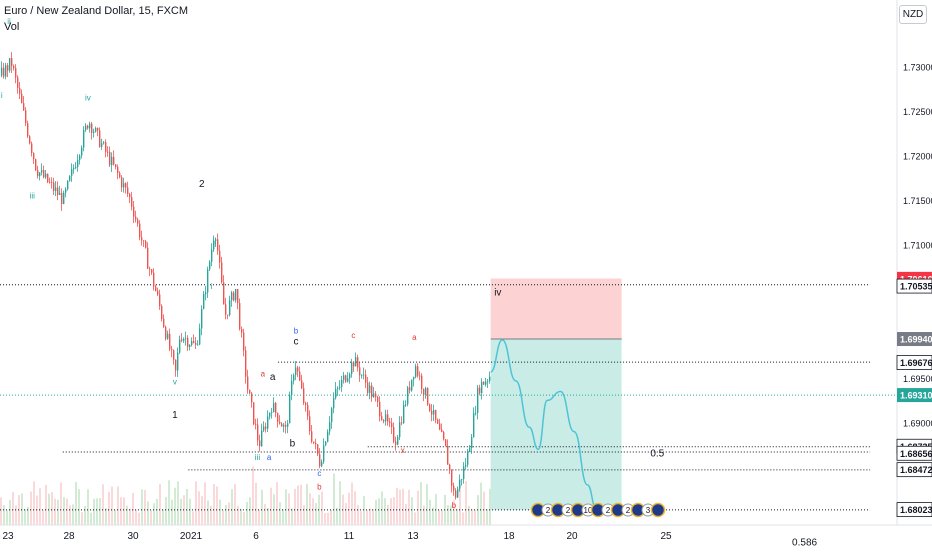 The width and height of the screenshot is (932, 555). I want to click on y-tick-label: 1.71000, so click(917, 246).